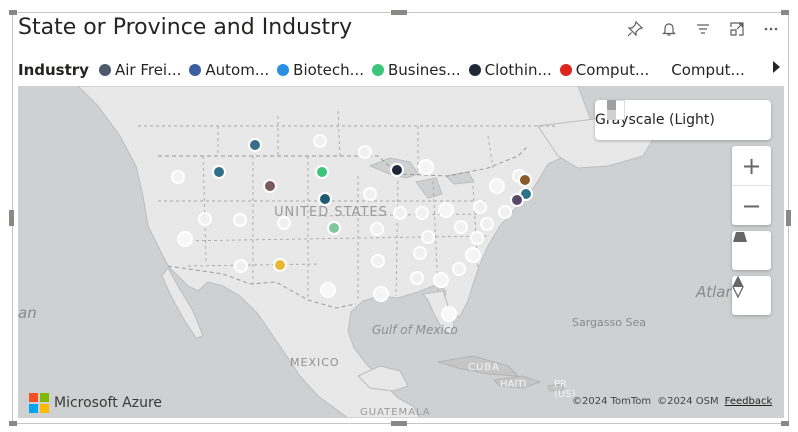  Describe the element at coordinates (703, 29) in the screenshot. I see `filter-icon` at that location.